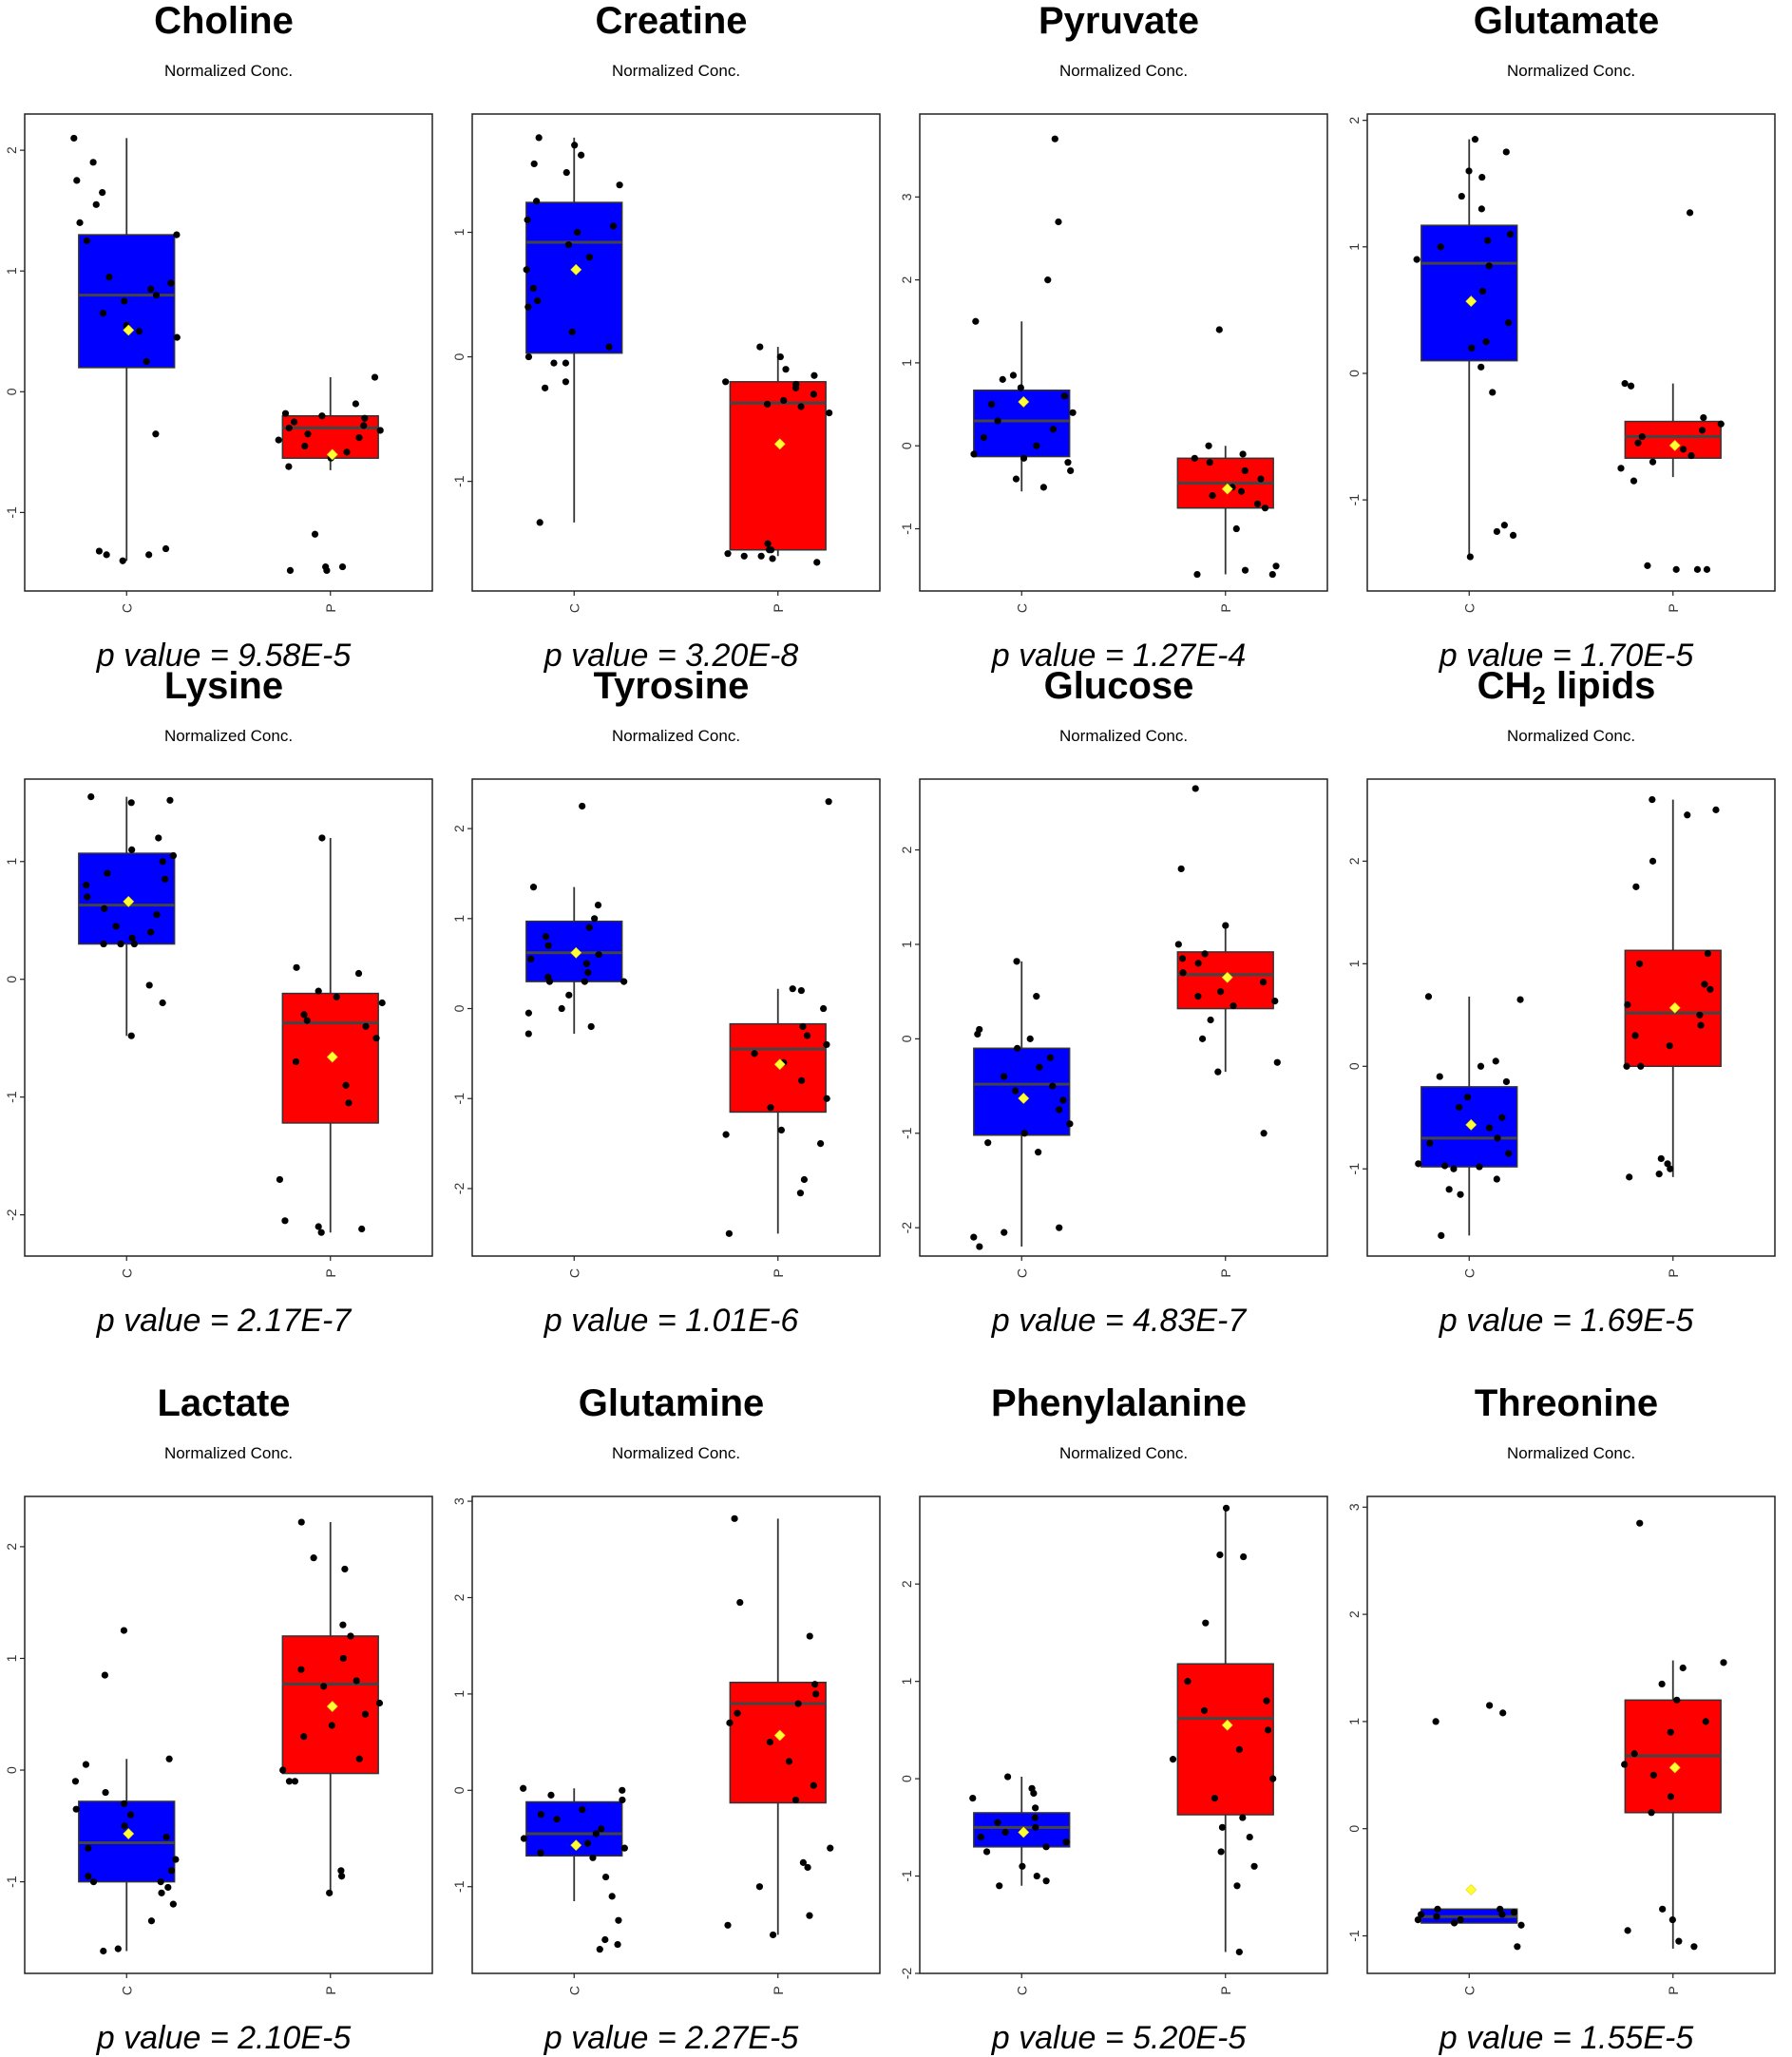 This screenshot has width=1792, height=2057. I want to click on p-value-label: p value = 4.83E-7, so click(1119, 1321).